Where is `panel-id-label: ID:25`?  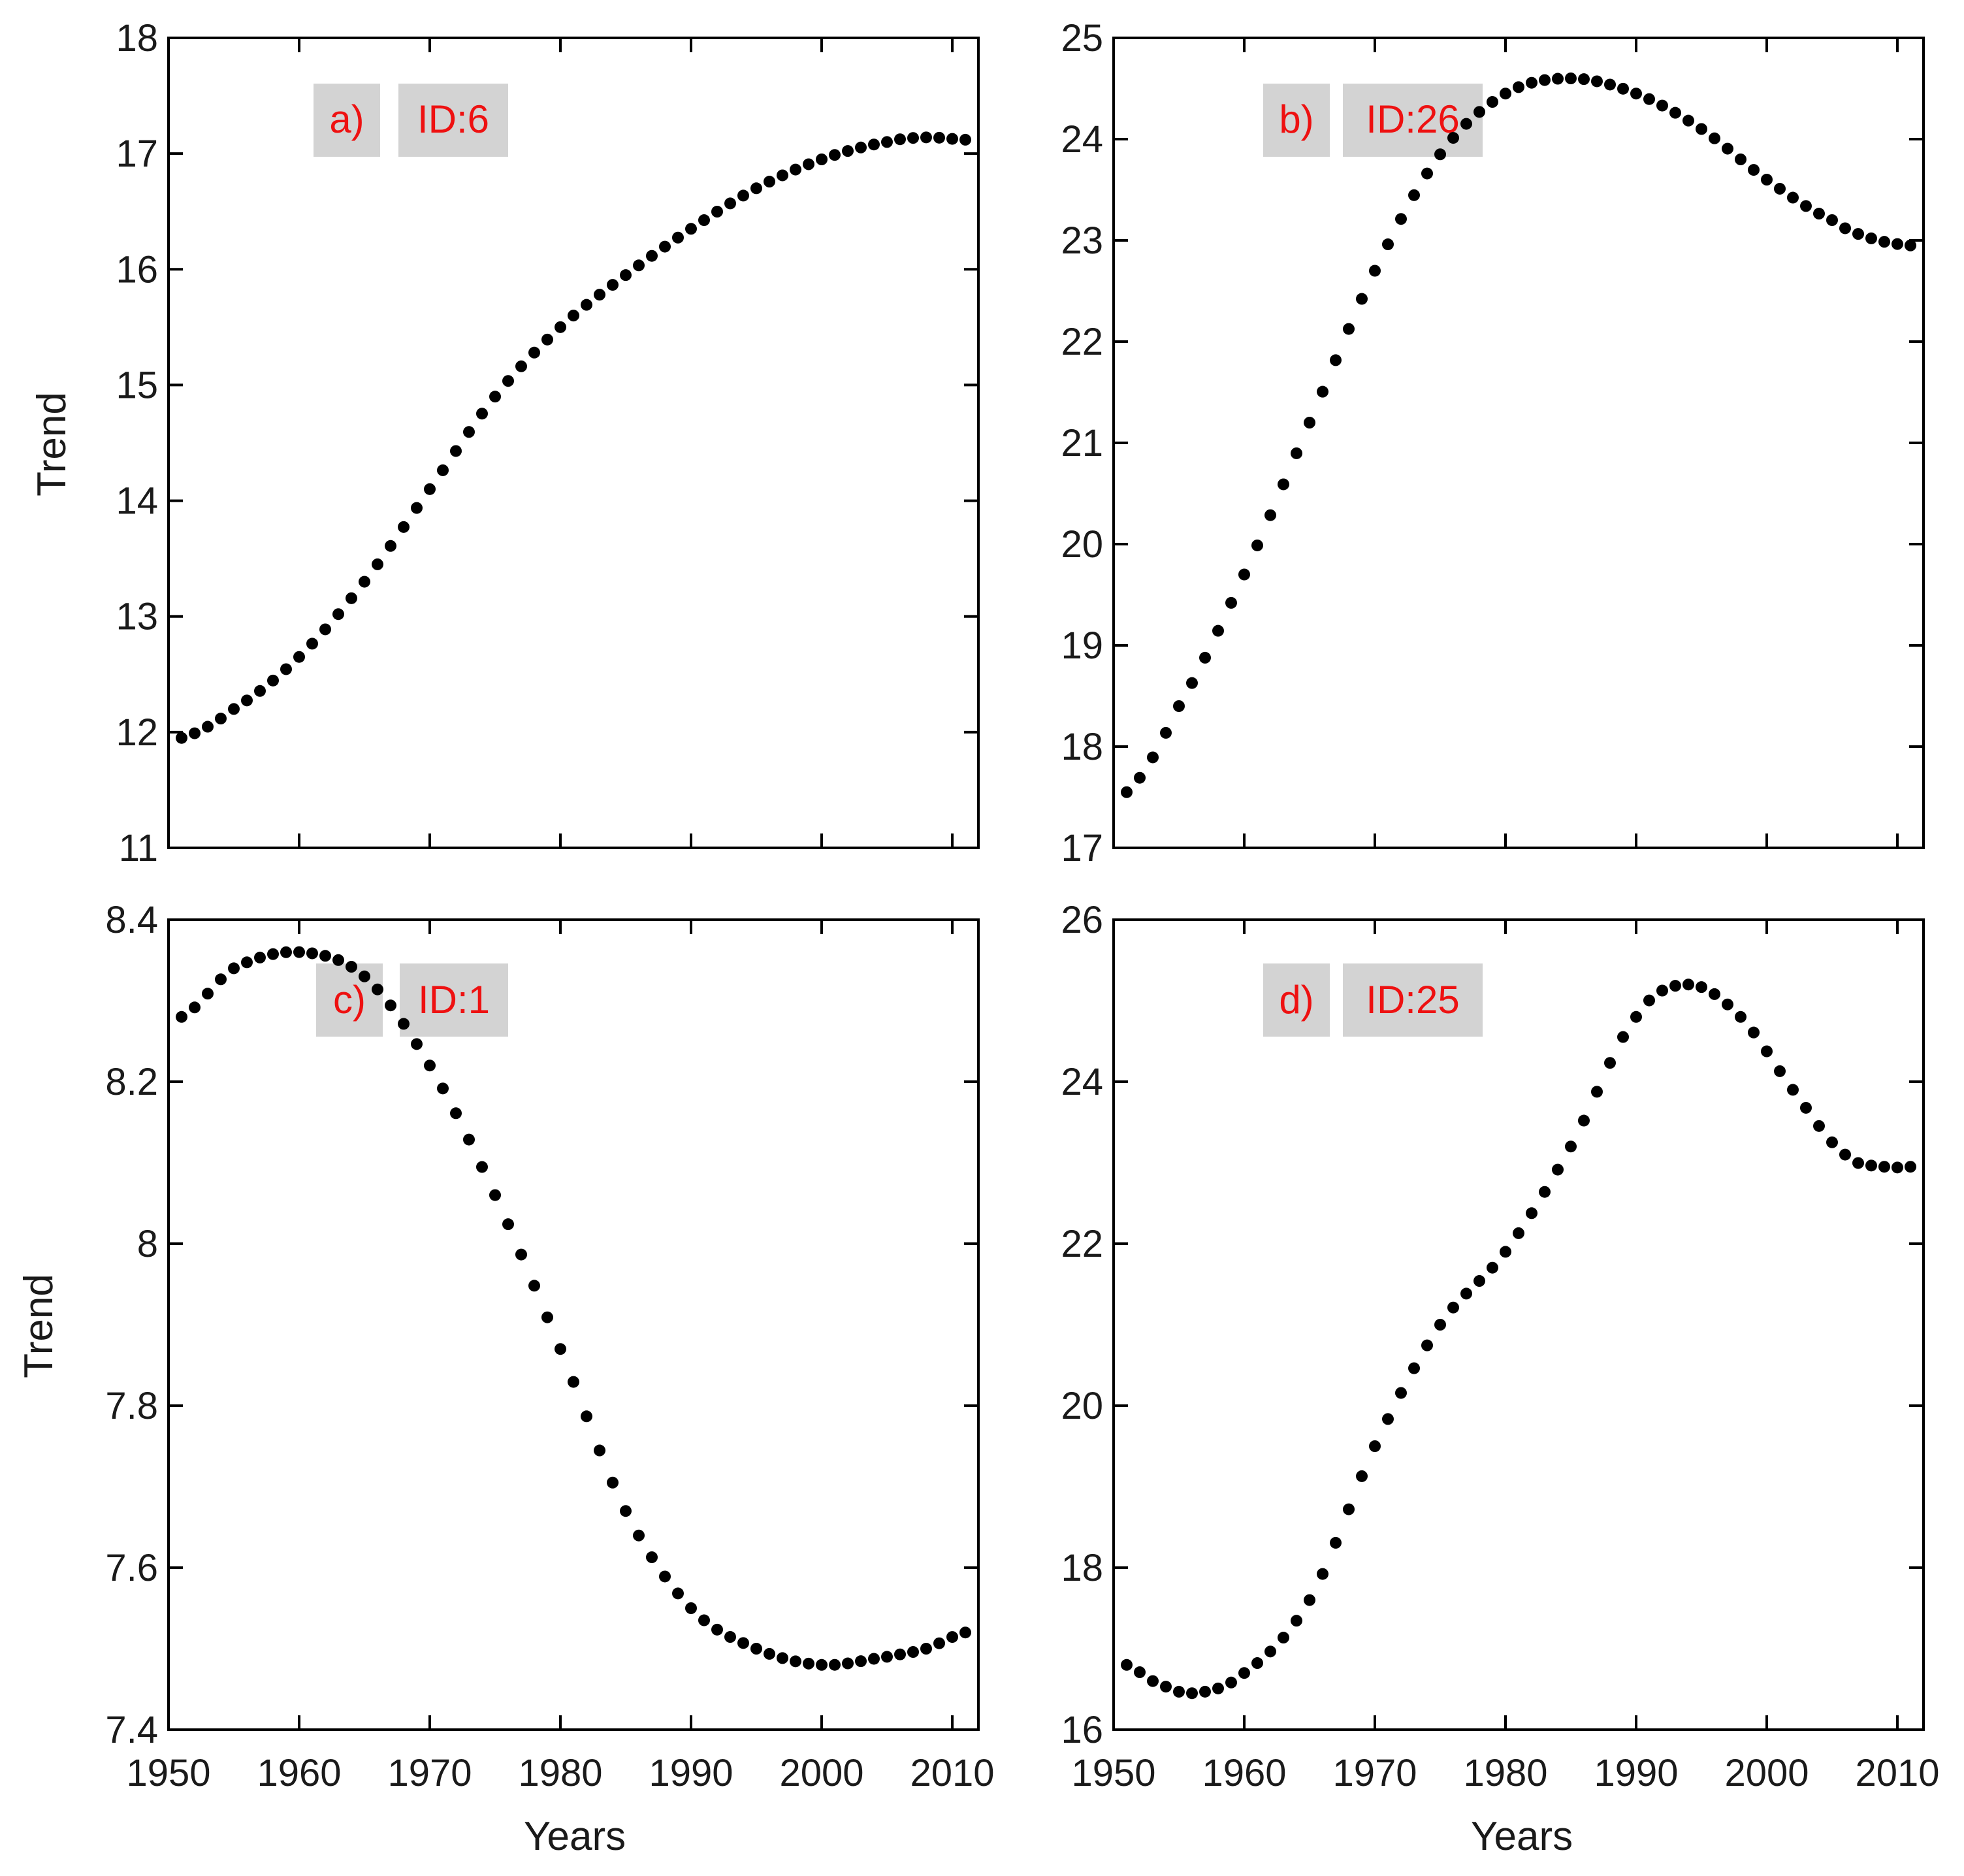 panel-id-label: ID:25 is located at coordinates (1412, 1000).